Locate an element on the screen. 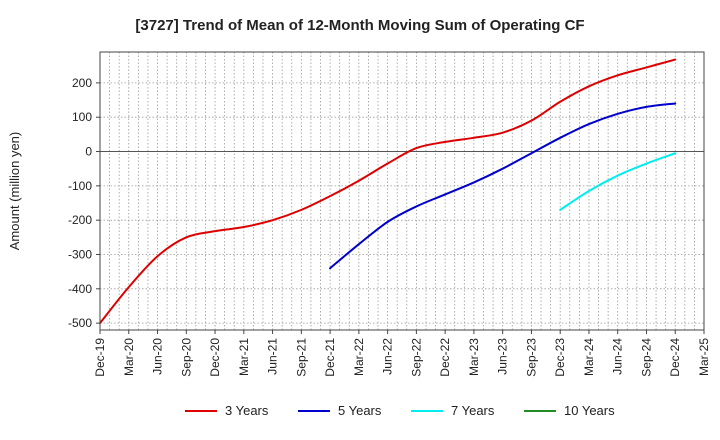  legend-label-10-years: 10 Years is located at coordinates (589, 410).